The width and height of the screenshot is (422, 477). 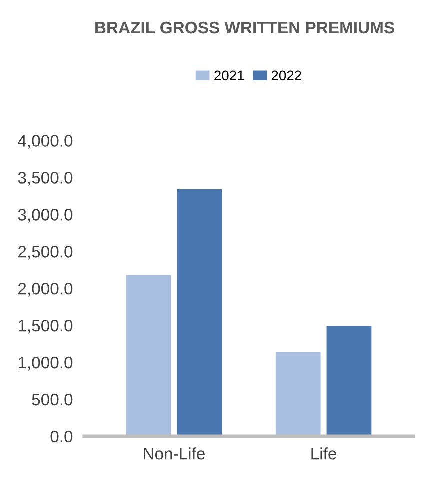 I want to click on y-tick-label: 4,000.0, so click(x=45, y=142).